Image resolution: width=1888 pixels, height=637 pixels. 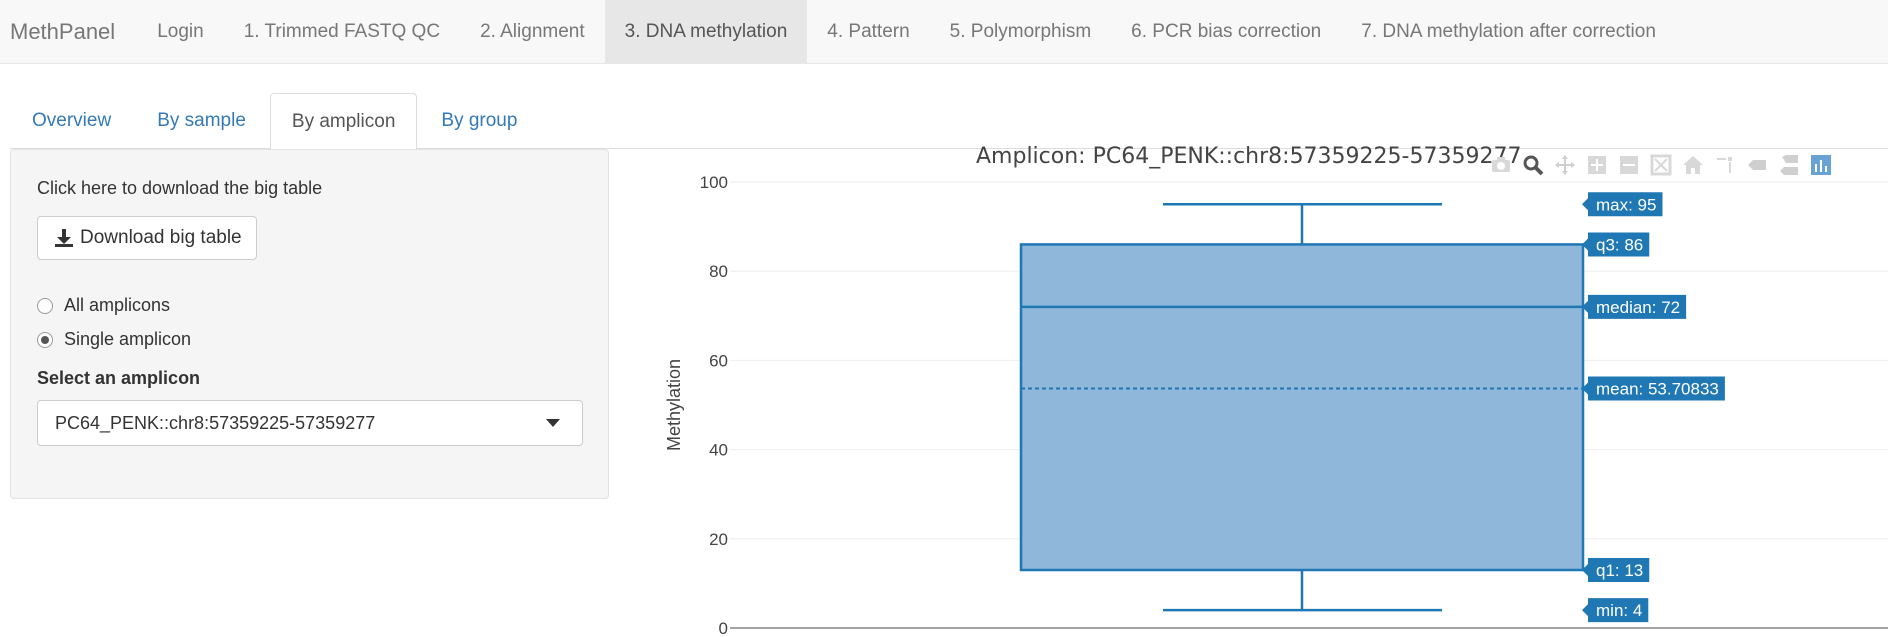 I want to click on y-tick-label: 80, so click(x=718, y=271).